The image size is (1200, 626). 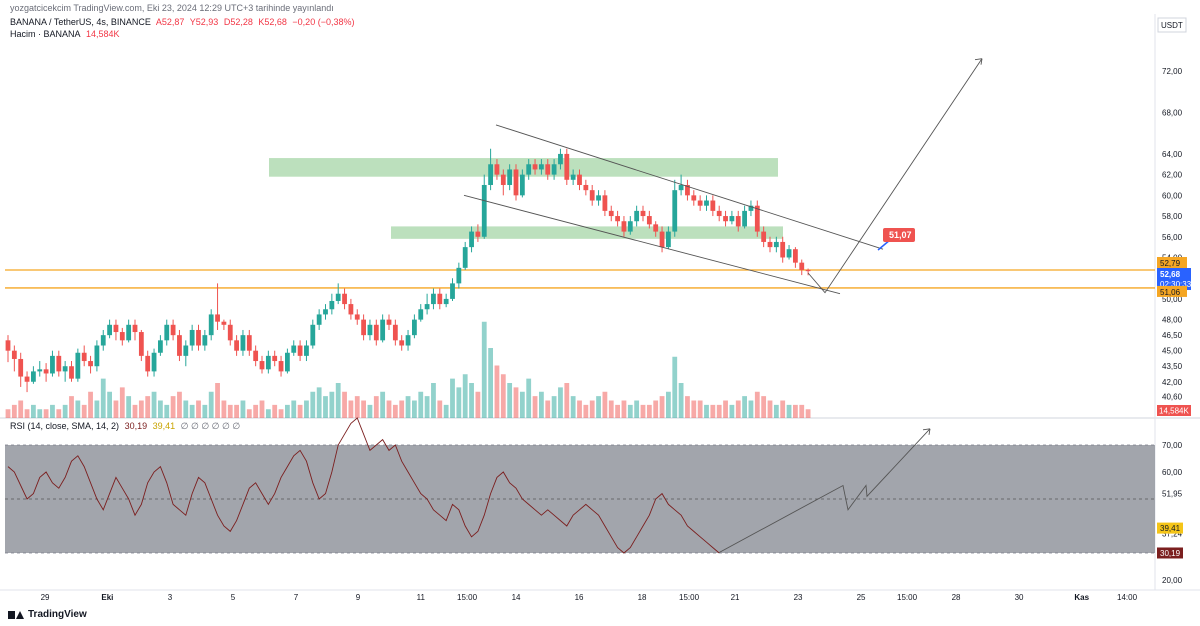 What do you see at coordinates (467, 597) in the screenshot?
I see `time-tick-label: 15:00` at bounding box center [467, 597].